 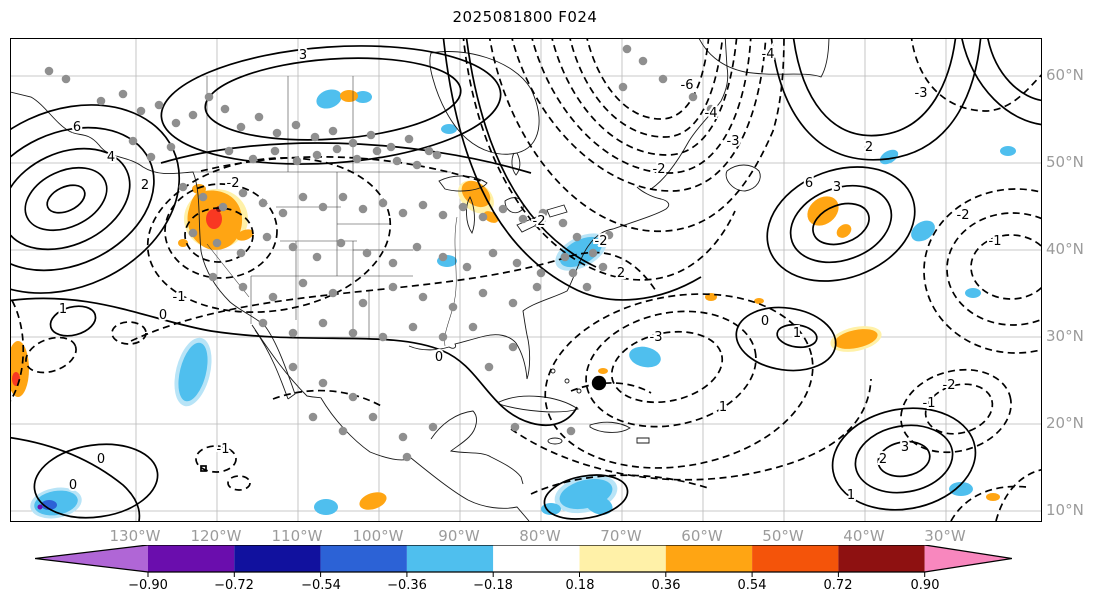 What do you see at coordinates (968, 558) in the screenshot?
I see `colorbar-right-arrow` at bounding box center [968, 558].